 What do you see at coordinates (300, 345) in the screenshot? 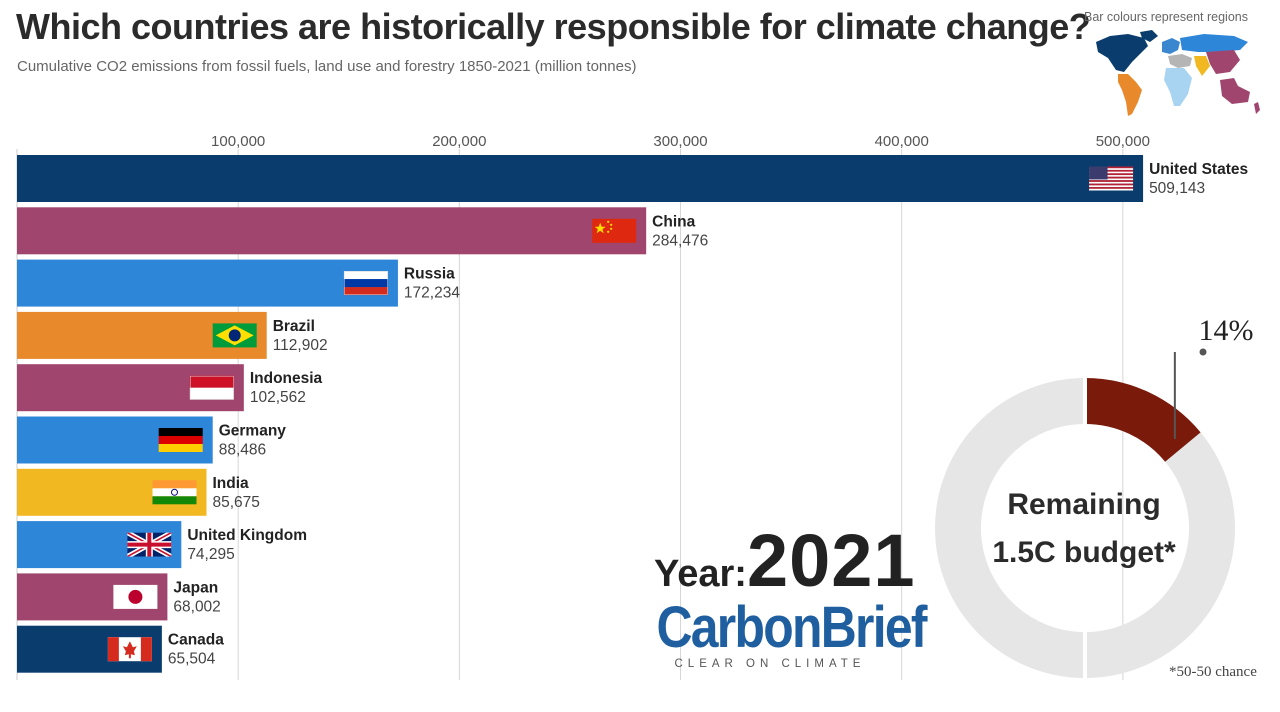
I see `bar-value-label: 112,902` at bounding box center [300, 345].